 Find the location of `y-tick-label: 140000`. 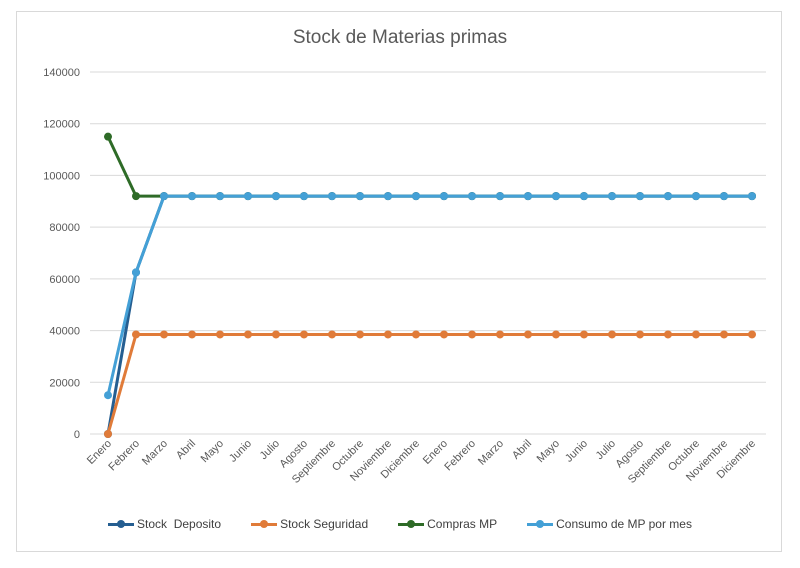

y-tick-label: 140000 is located at coordinates (61, 73).